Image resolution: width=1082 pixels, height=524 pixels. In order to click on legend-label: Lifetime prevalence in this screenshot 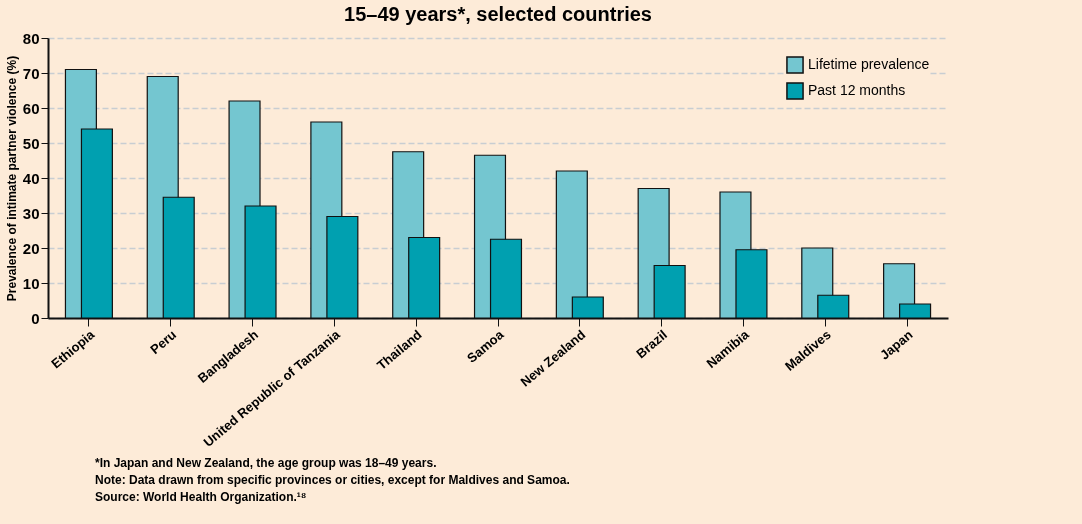, I will do `click(869, 64)`.